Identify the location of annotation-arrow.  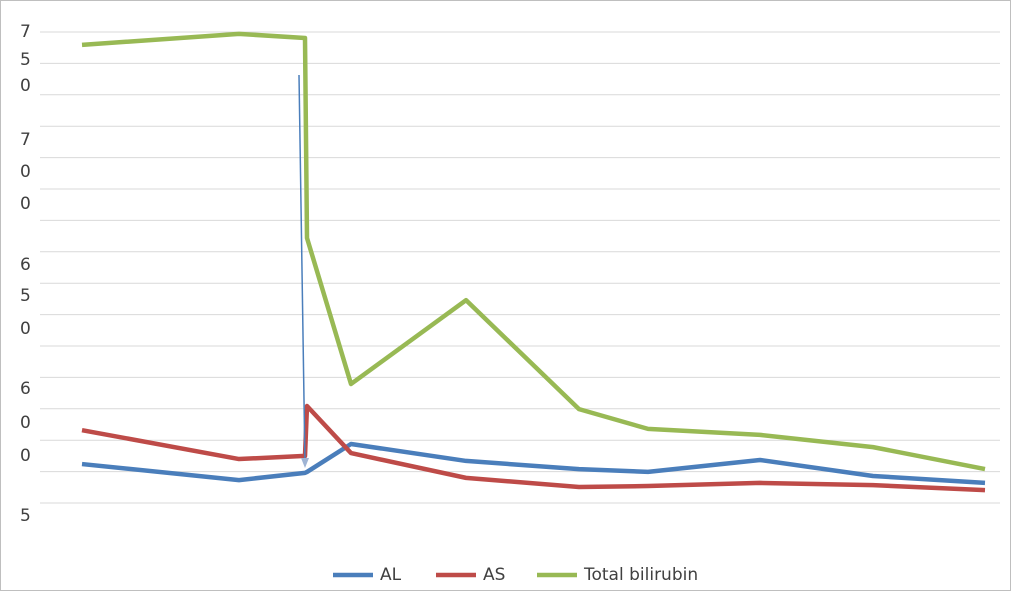
(302, 270).